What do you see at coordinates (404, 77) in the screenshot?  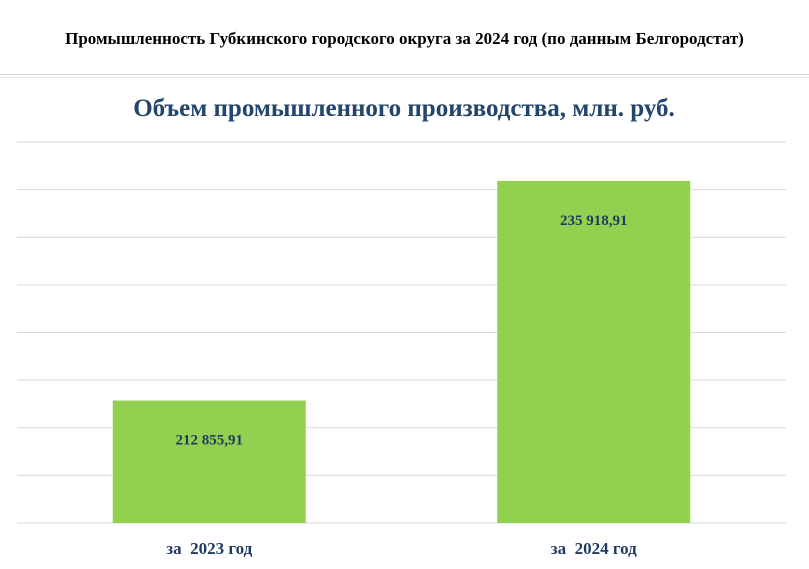 I see `header-divider-secondary` at bounding box center [404, 77].